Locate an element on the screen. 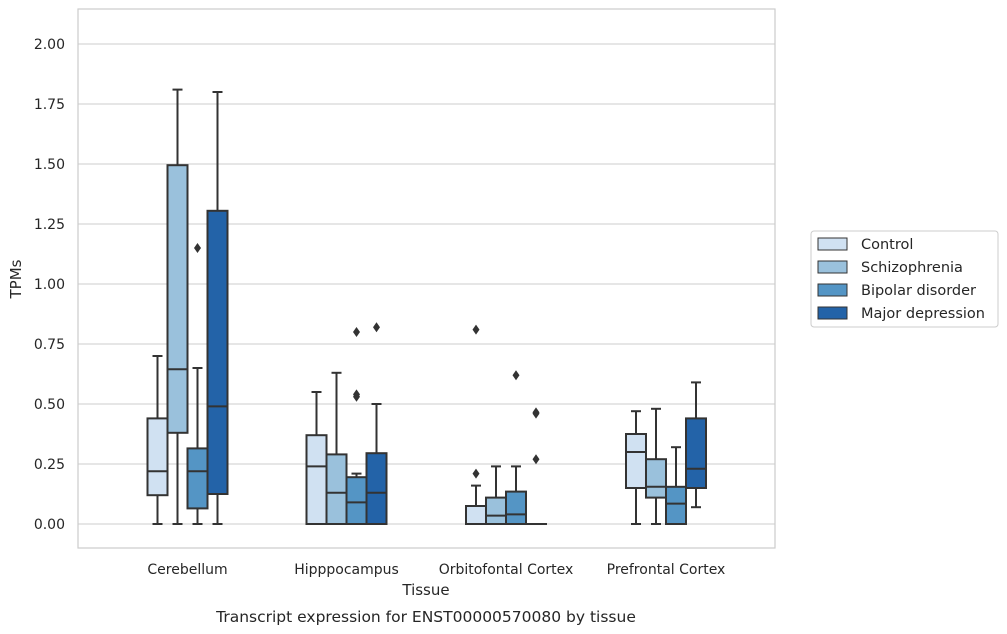 Image resolution: width=1007 pixels, height=634 pixels. legend-item: Bipolar disorder is located at coordinates (896, 291).